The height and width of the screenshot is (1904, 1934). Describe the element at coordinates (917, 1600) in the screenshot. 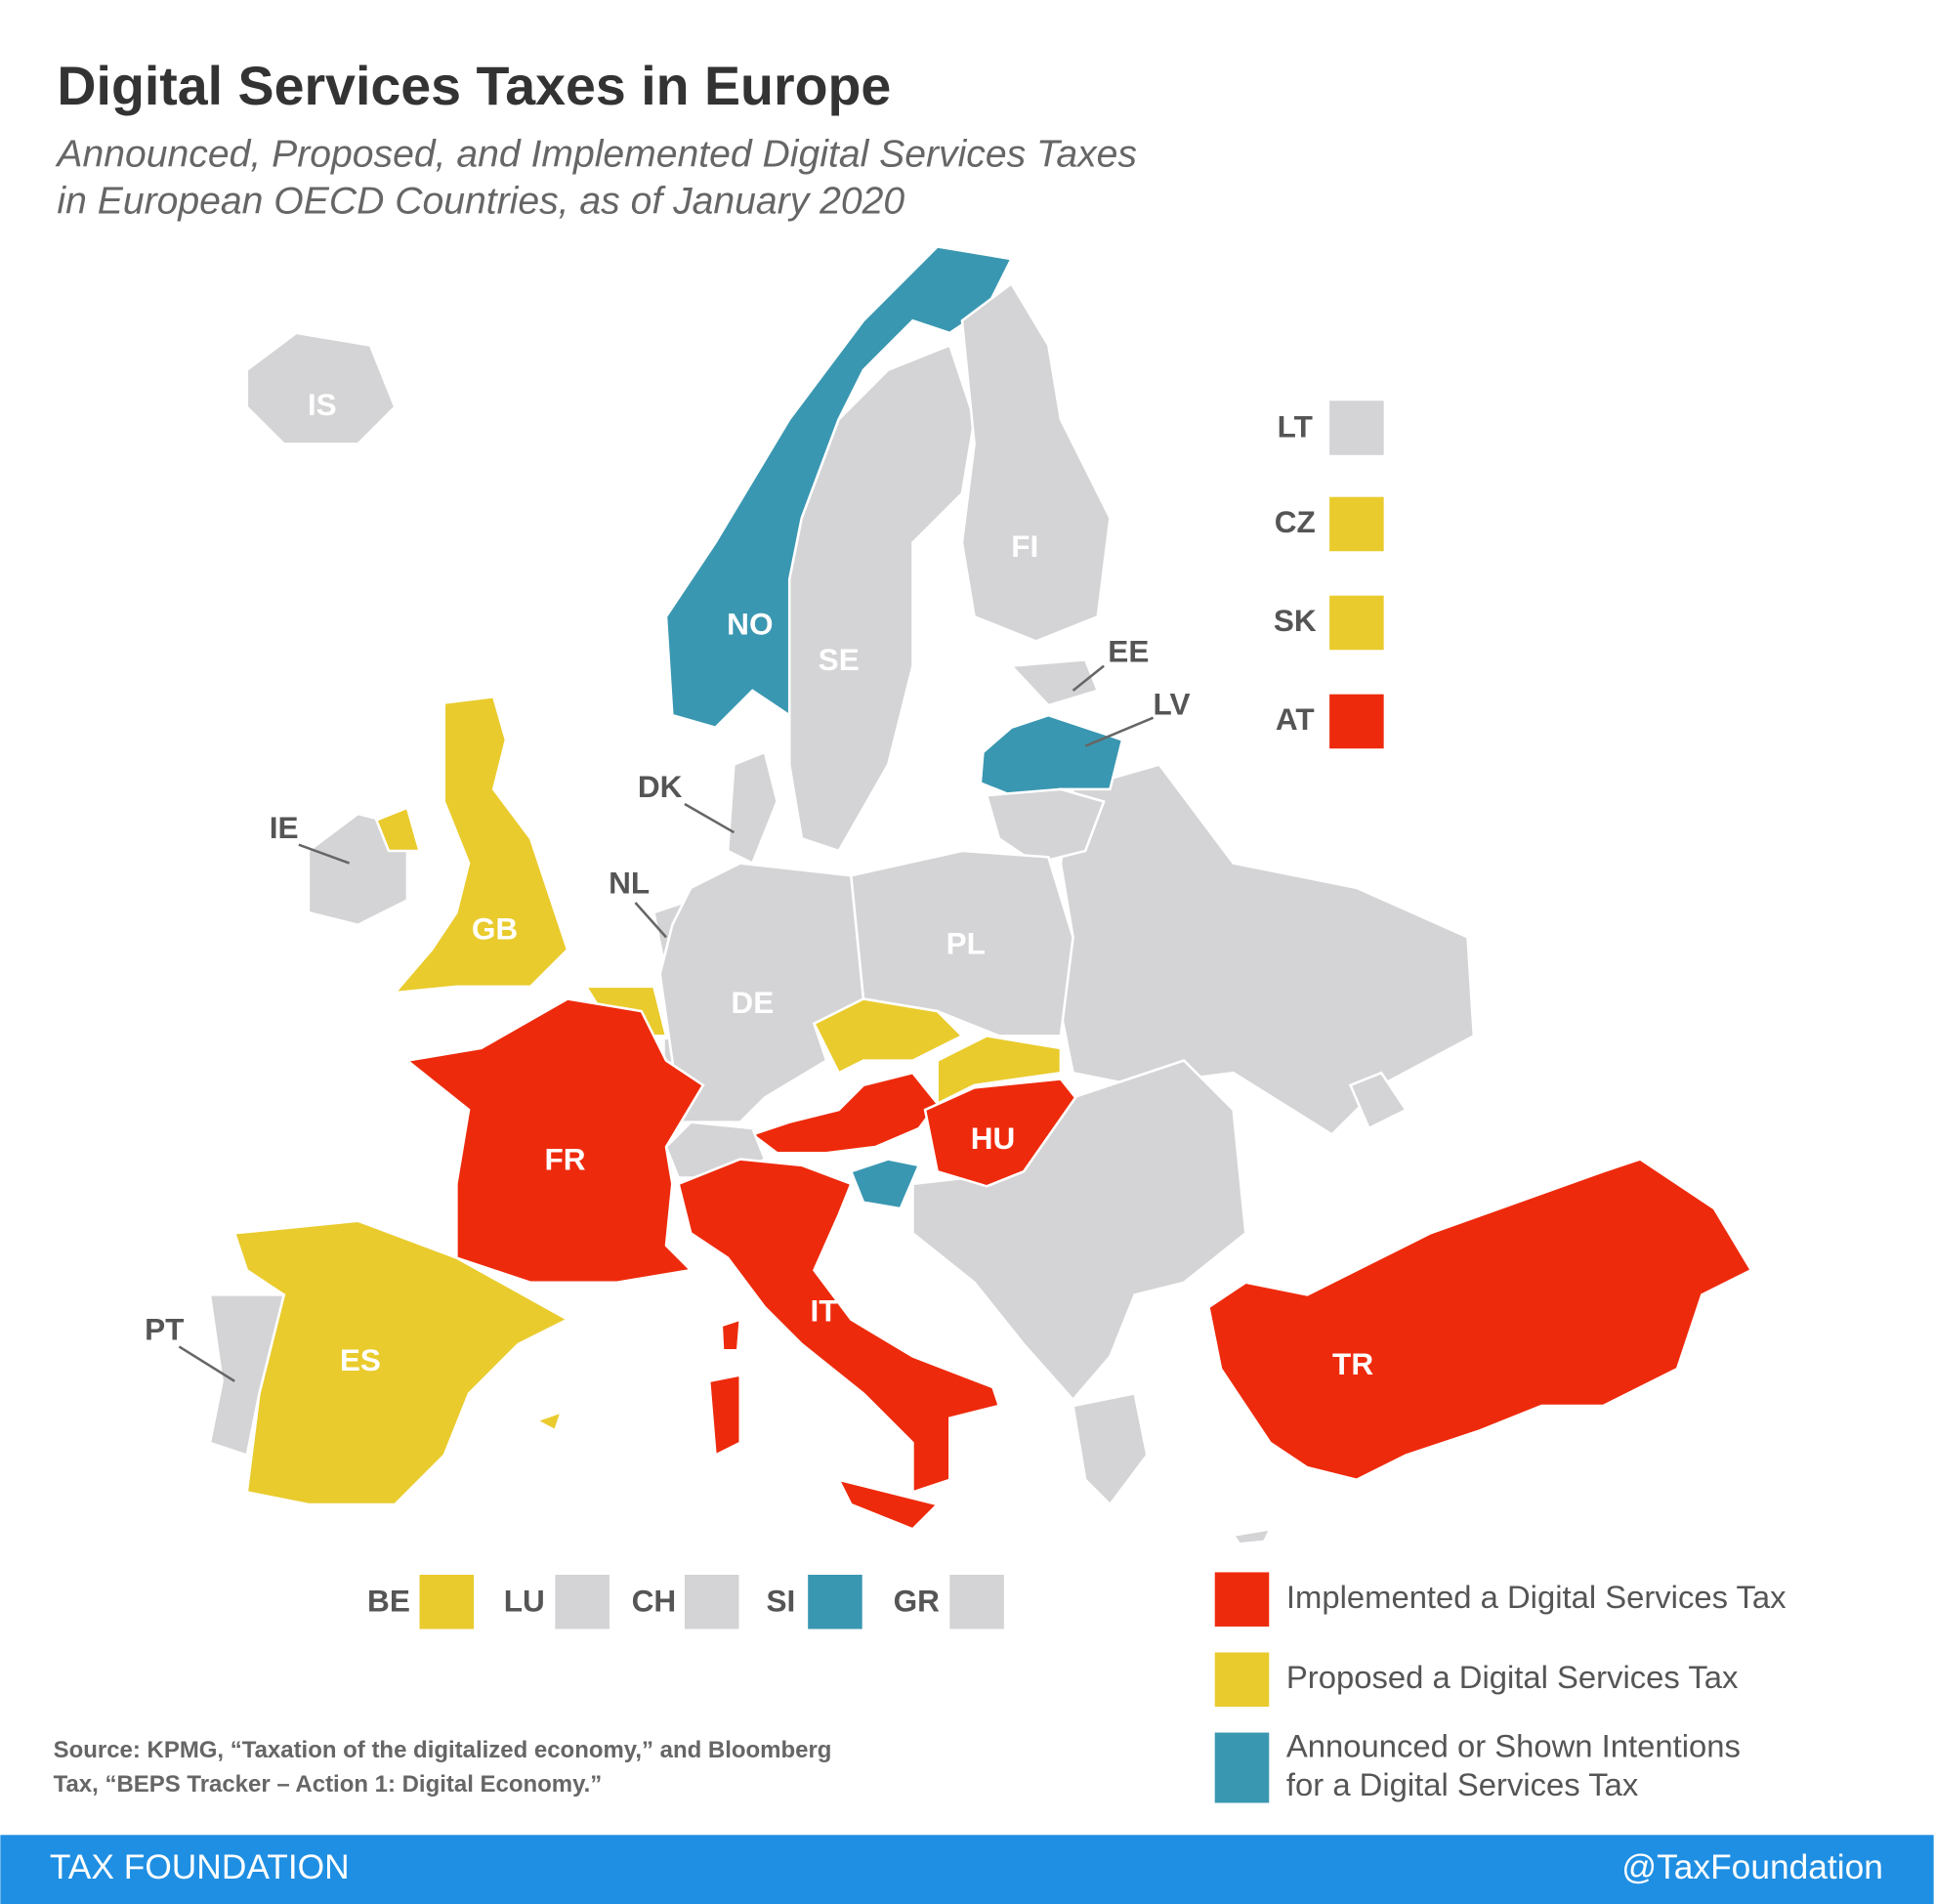

I see `country-label: GR` at that location.